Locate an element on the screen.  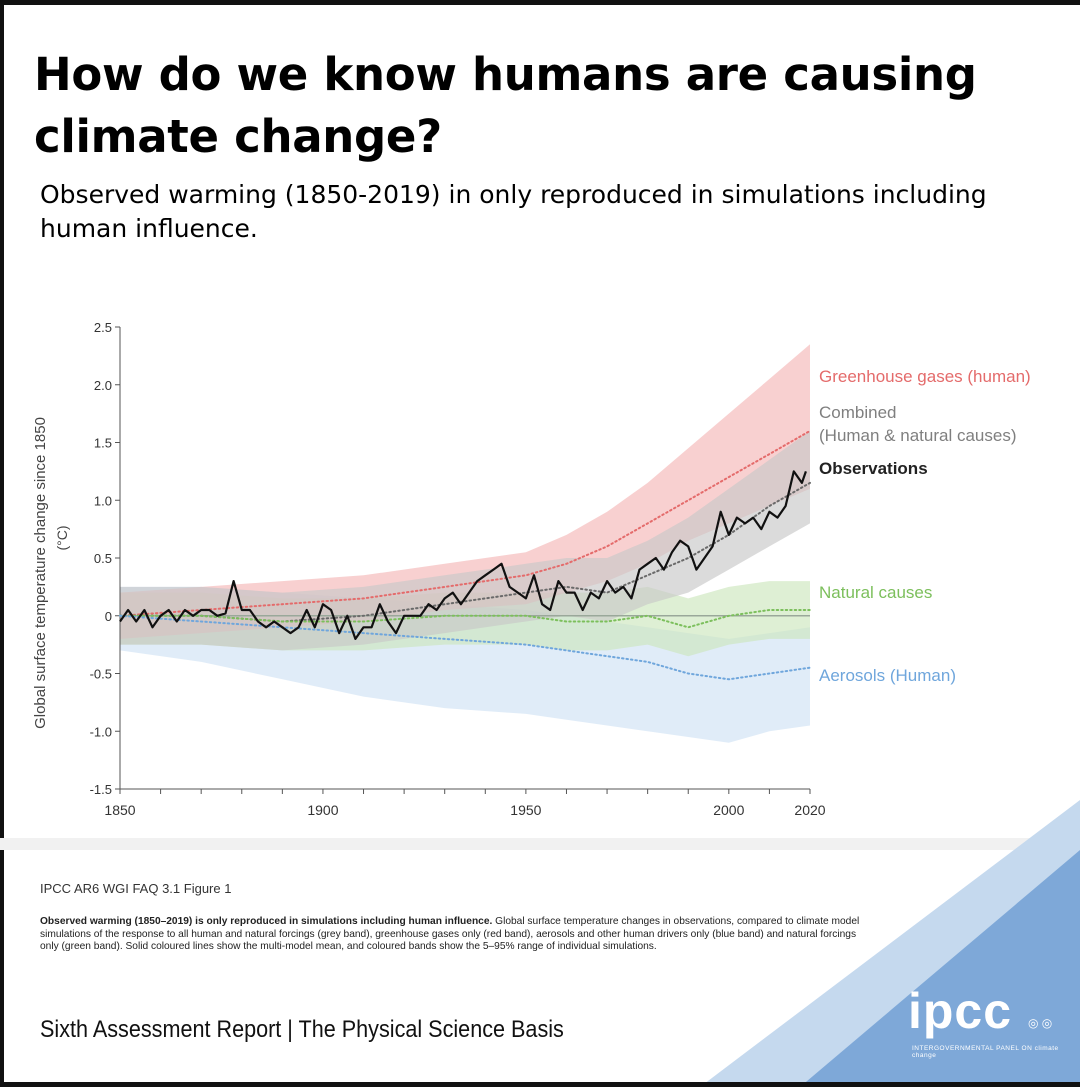
y-tick-label: 0 is located at coordinates (108, 616).